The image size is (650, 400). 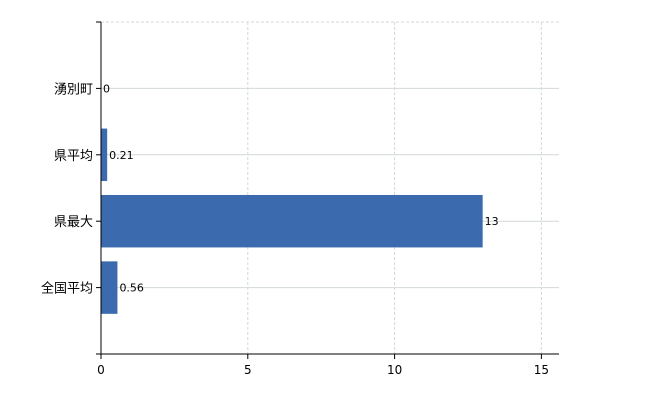 I want to click on x-tick-label: 5, so click(x=248, y=370).